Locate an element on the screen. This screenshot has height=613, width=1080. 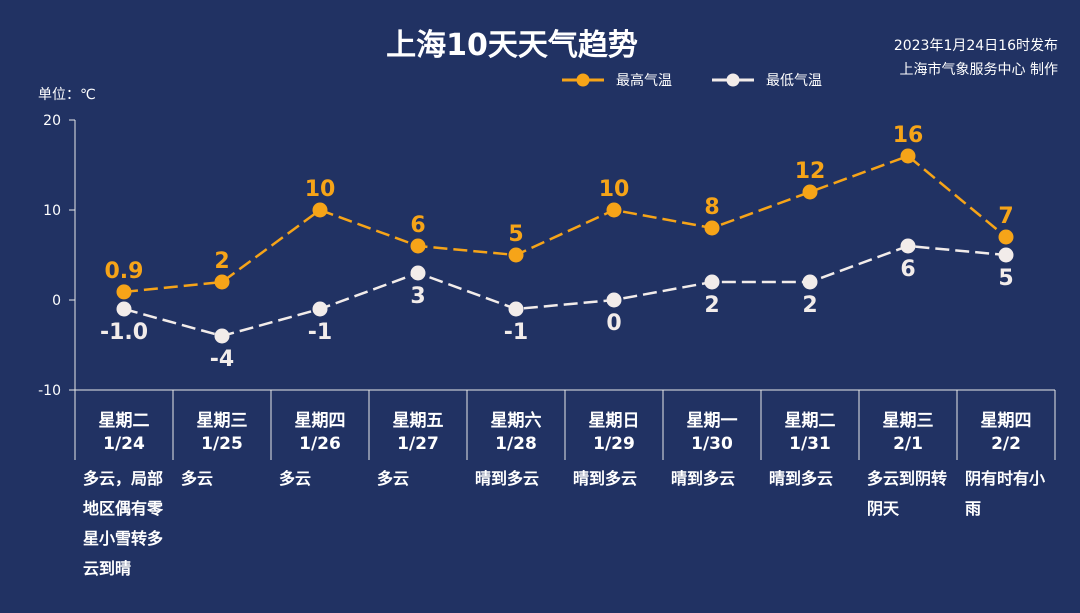
day-date: 1/29 is located at coordinates (614, 444).